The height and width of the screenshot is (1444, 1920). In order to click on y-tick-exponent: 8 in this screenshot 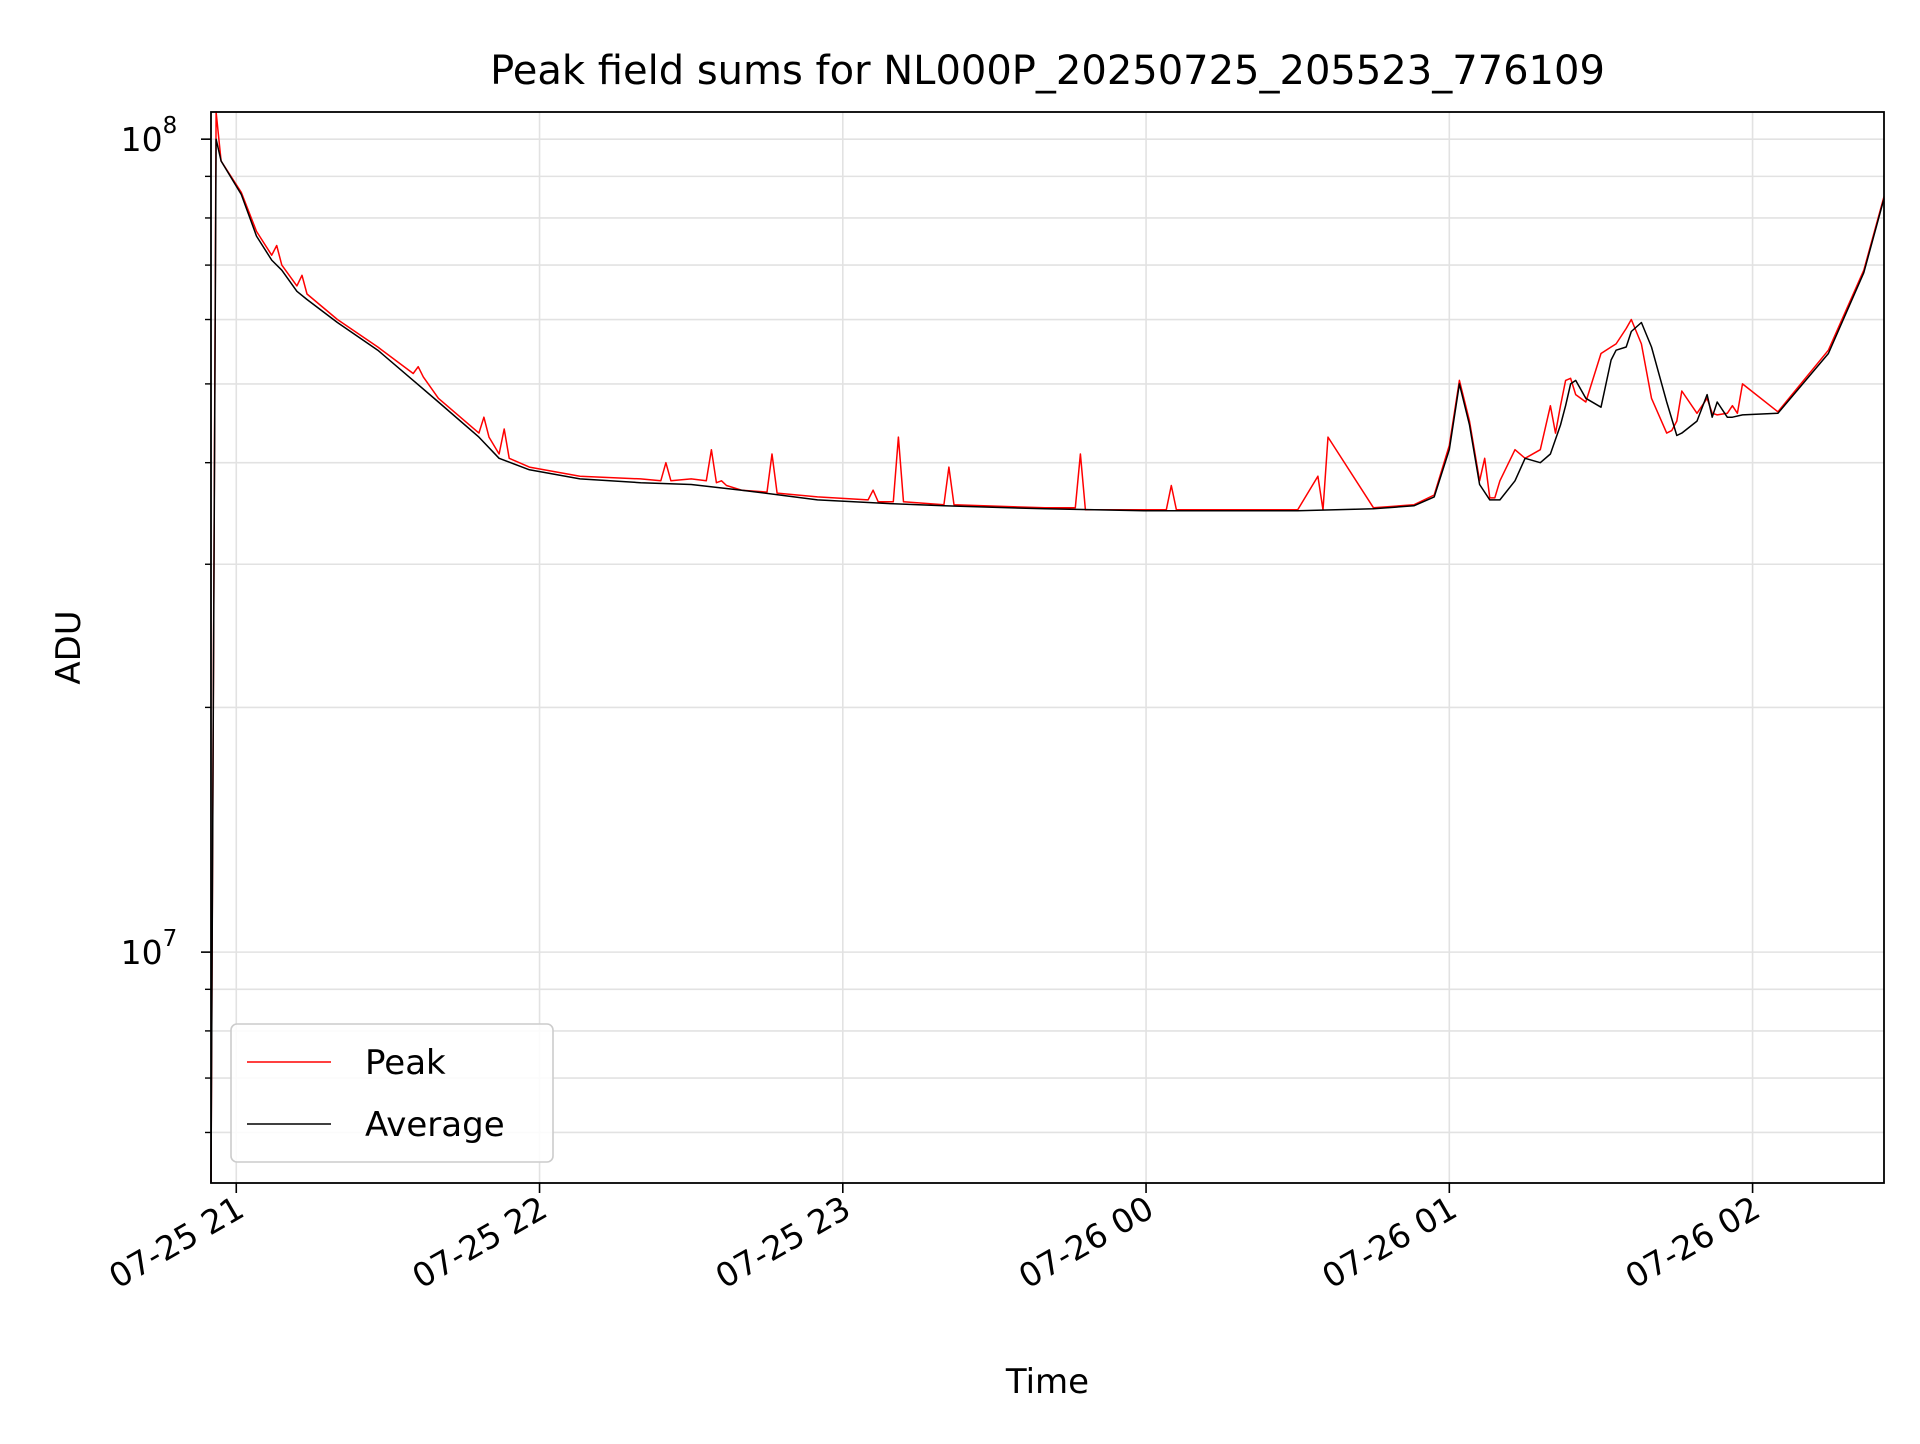, I will do `click(170, 126)`.